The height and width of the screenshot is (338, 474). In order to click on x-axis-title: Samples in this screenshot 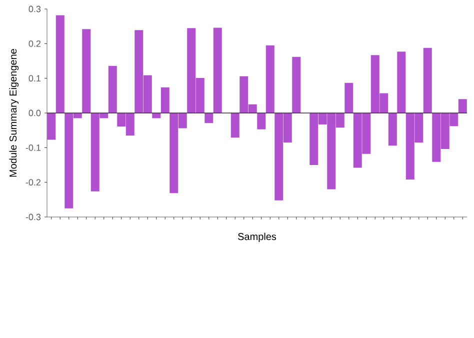, I will do `click(257, 237)`.